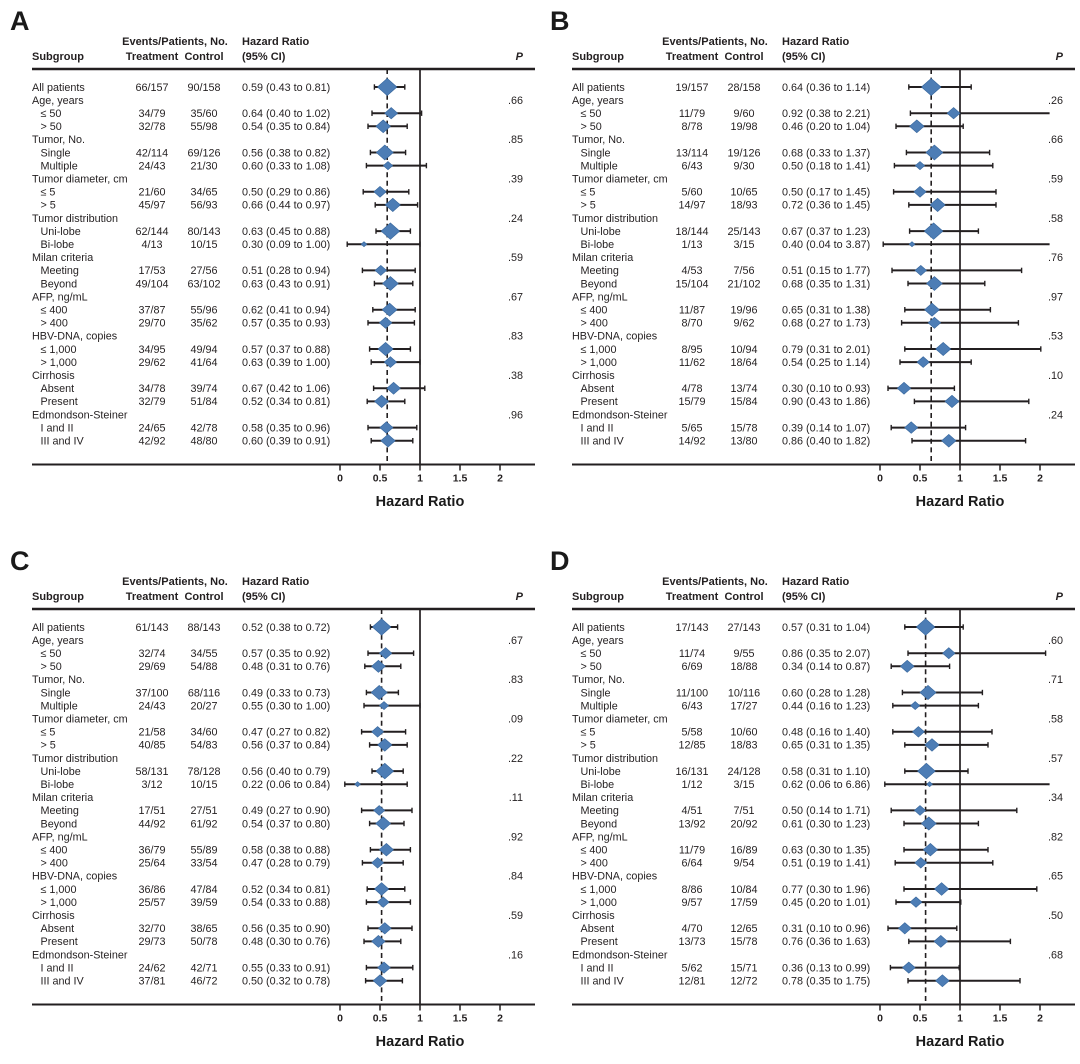 The width and height of the screenshot is (1080, 1064). I want to click on control-events-patients: 20/92, so click(743, 824).